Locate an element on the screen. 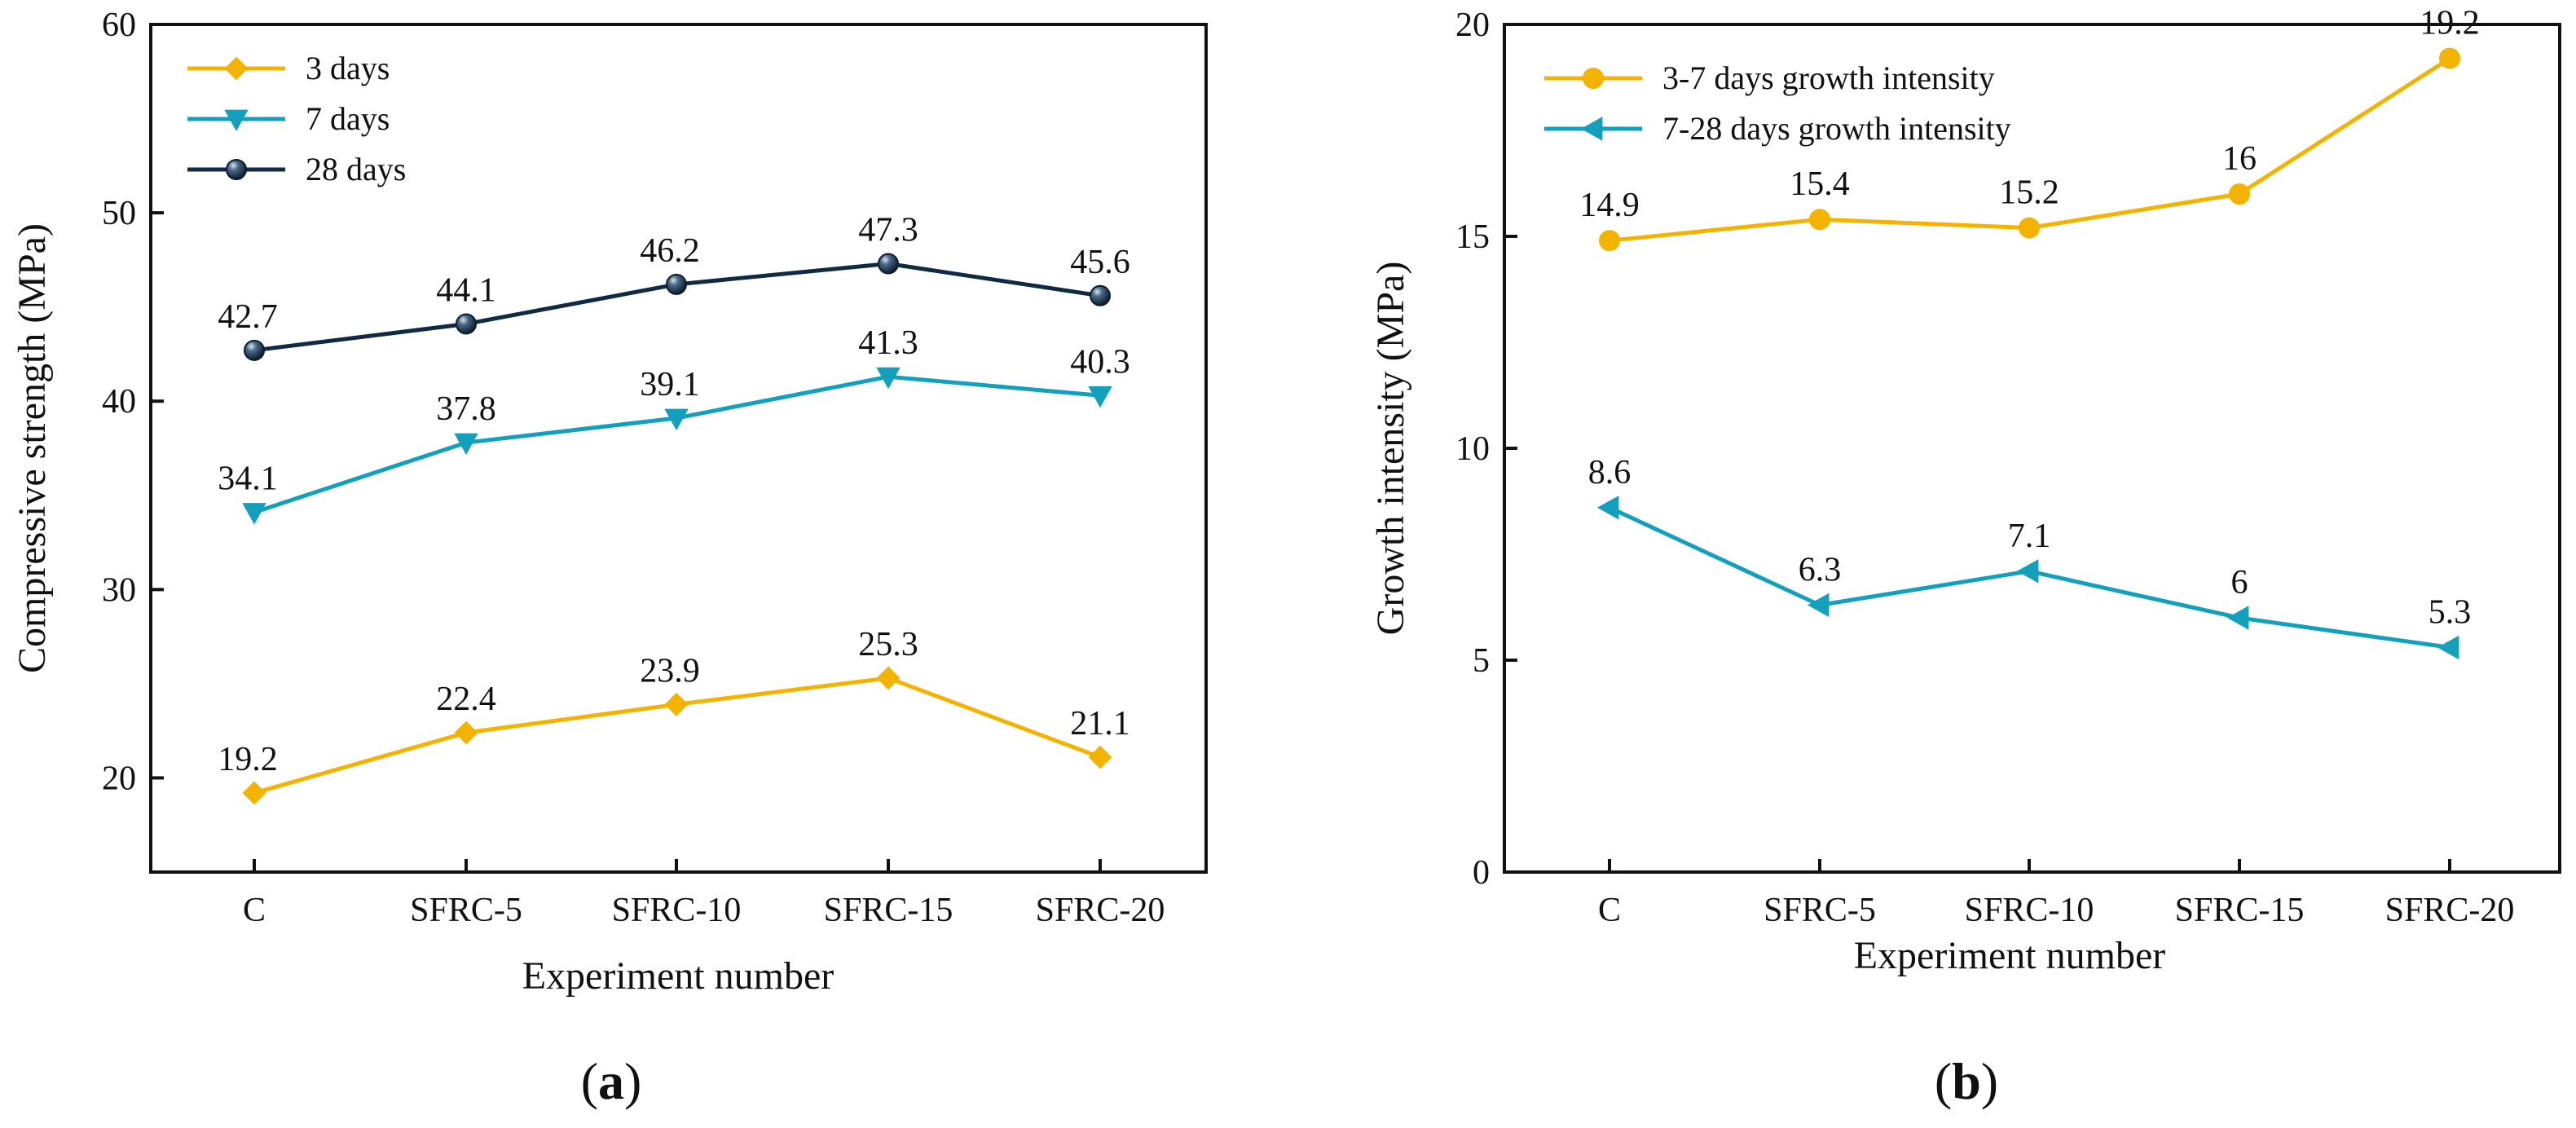 This screenshot has width=2576, height=1128. panel-letter-a: a is located at coordinates (611, 1081).